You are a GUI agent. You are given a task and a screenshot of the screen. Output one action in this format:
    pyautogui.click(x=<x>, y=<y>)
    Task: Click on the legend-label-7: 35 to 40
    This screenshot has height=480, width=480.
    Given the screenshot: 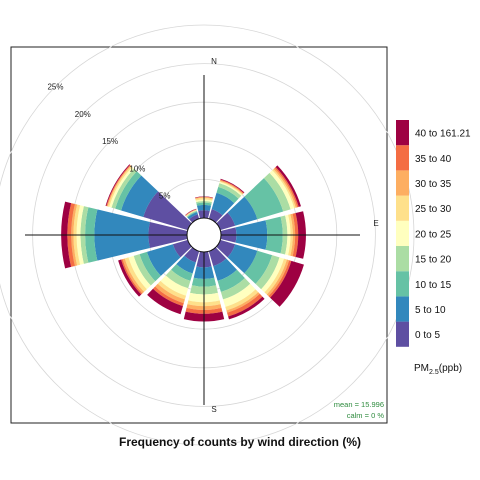 What is the action you would take?
    pyautogui.click(x=433, y=159)
    